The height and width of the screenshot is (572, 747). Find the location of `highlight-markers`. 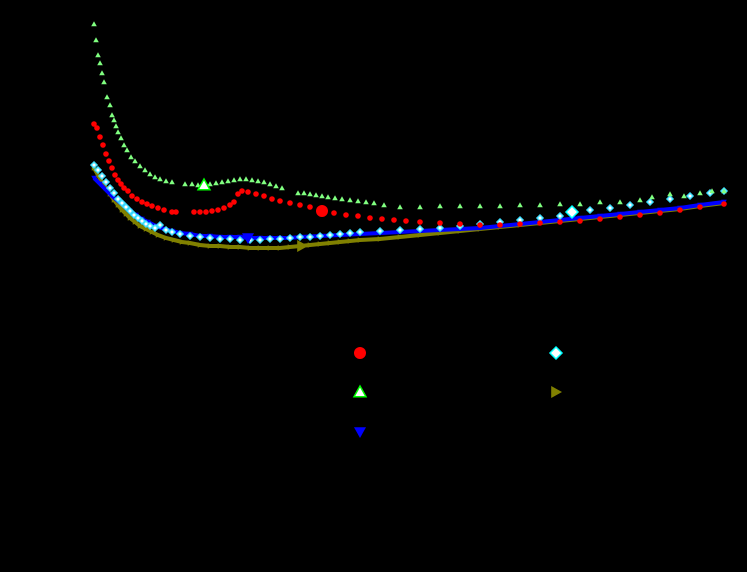

highlight-markers is located at coordinates (388, 214).